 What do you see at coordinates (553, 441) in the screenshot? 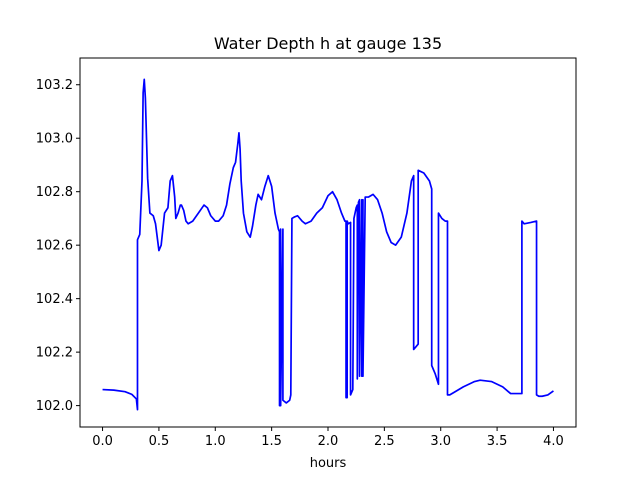
I see `x-tick-label: 4.0` at bounding box center [553, 441].